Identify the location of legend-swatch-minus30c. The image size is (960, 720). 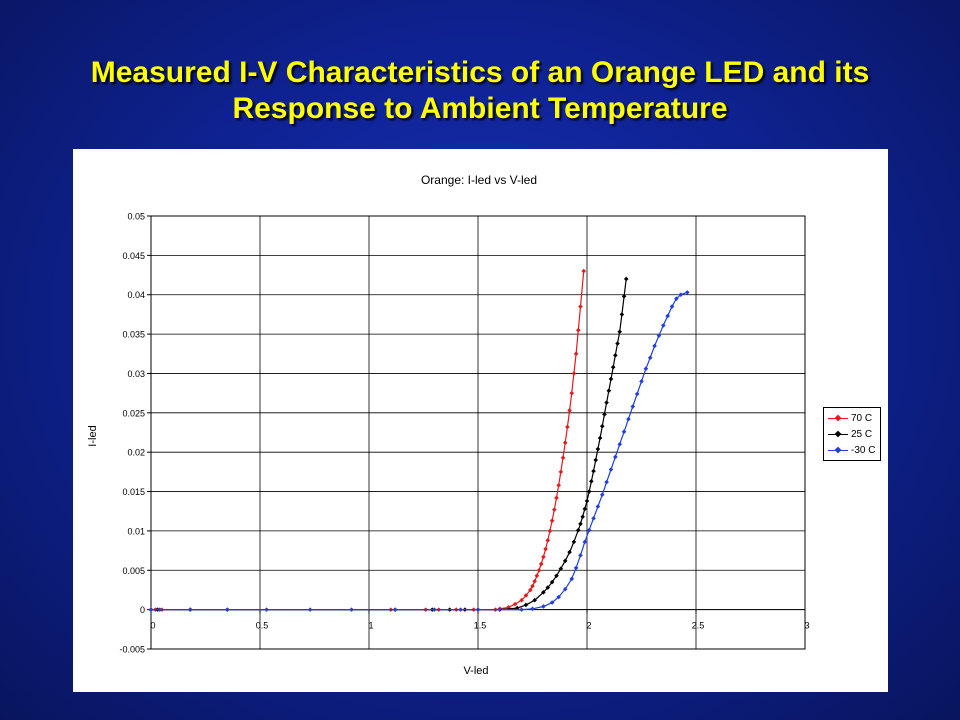
(838, 450).